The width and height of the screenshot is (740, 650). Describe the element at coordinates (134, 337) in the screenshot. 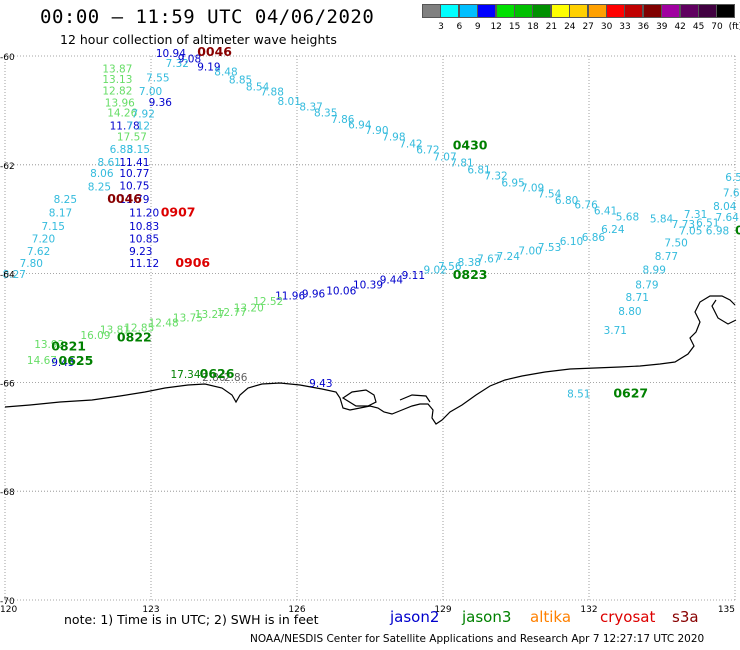

I see `pass-time-label: 0822` at that location.